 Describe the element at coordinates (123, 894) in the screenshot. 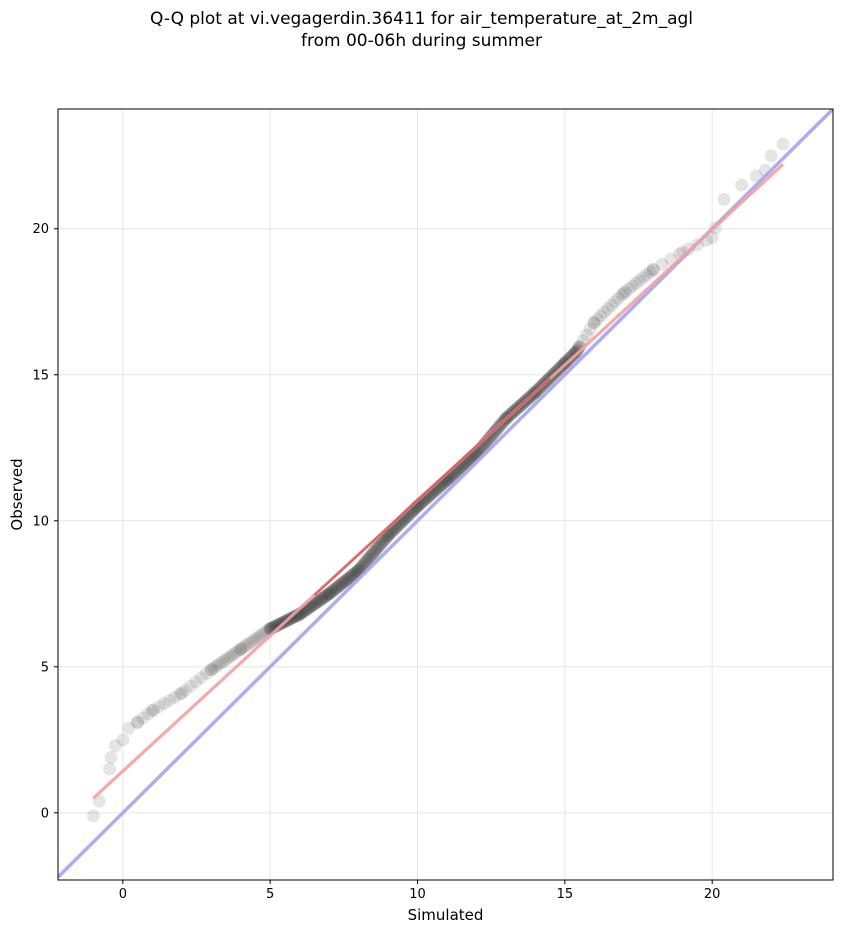

I see `x-tick-label: 0` at that location.